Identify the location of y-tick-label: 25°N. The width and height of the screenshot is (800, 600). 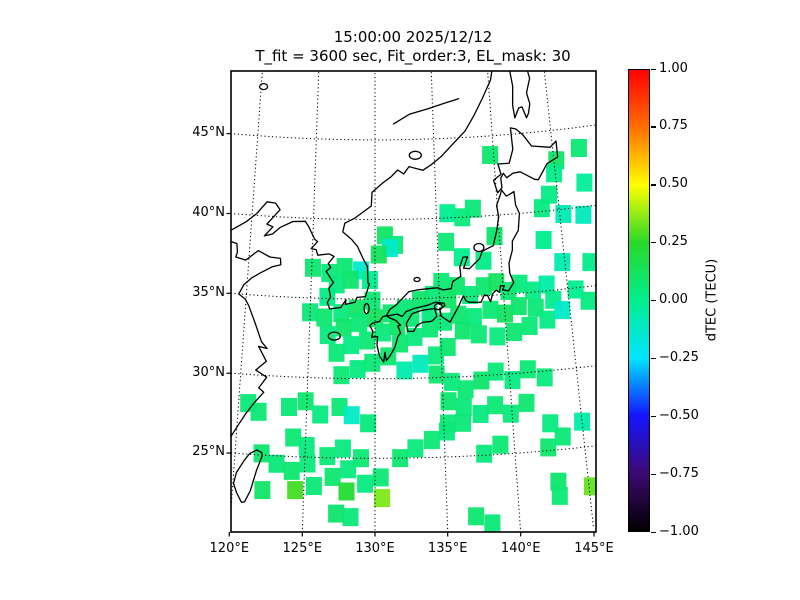
(208, 452).